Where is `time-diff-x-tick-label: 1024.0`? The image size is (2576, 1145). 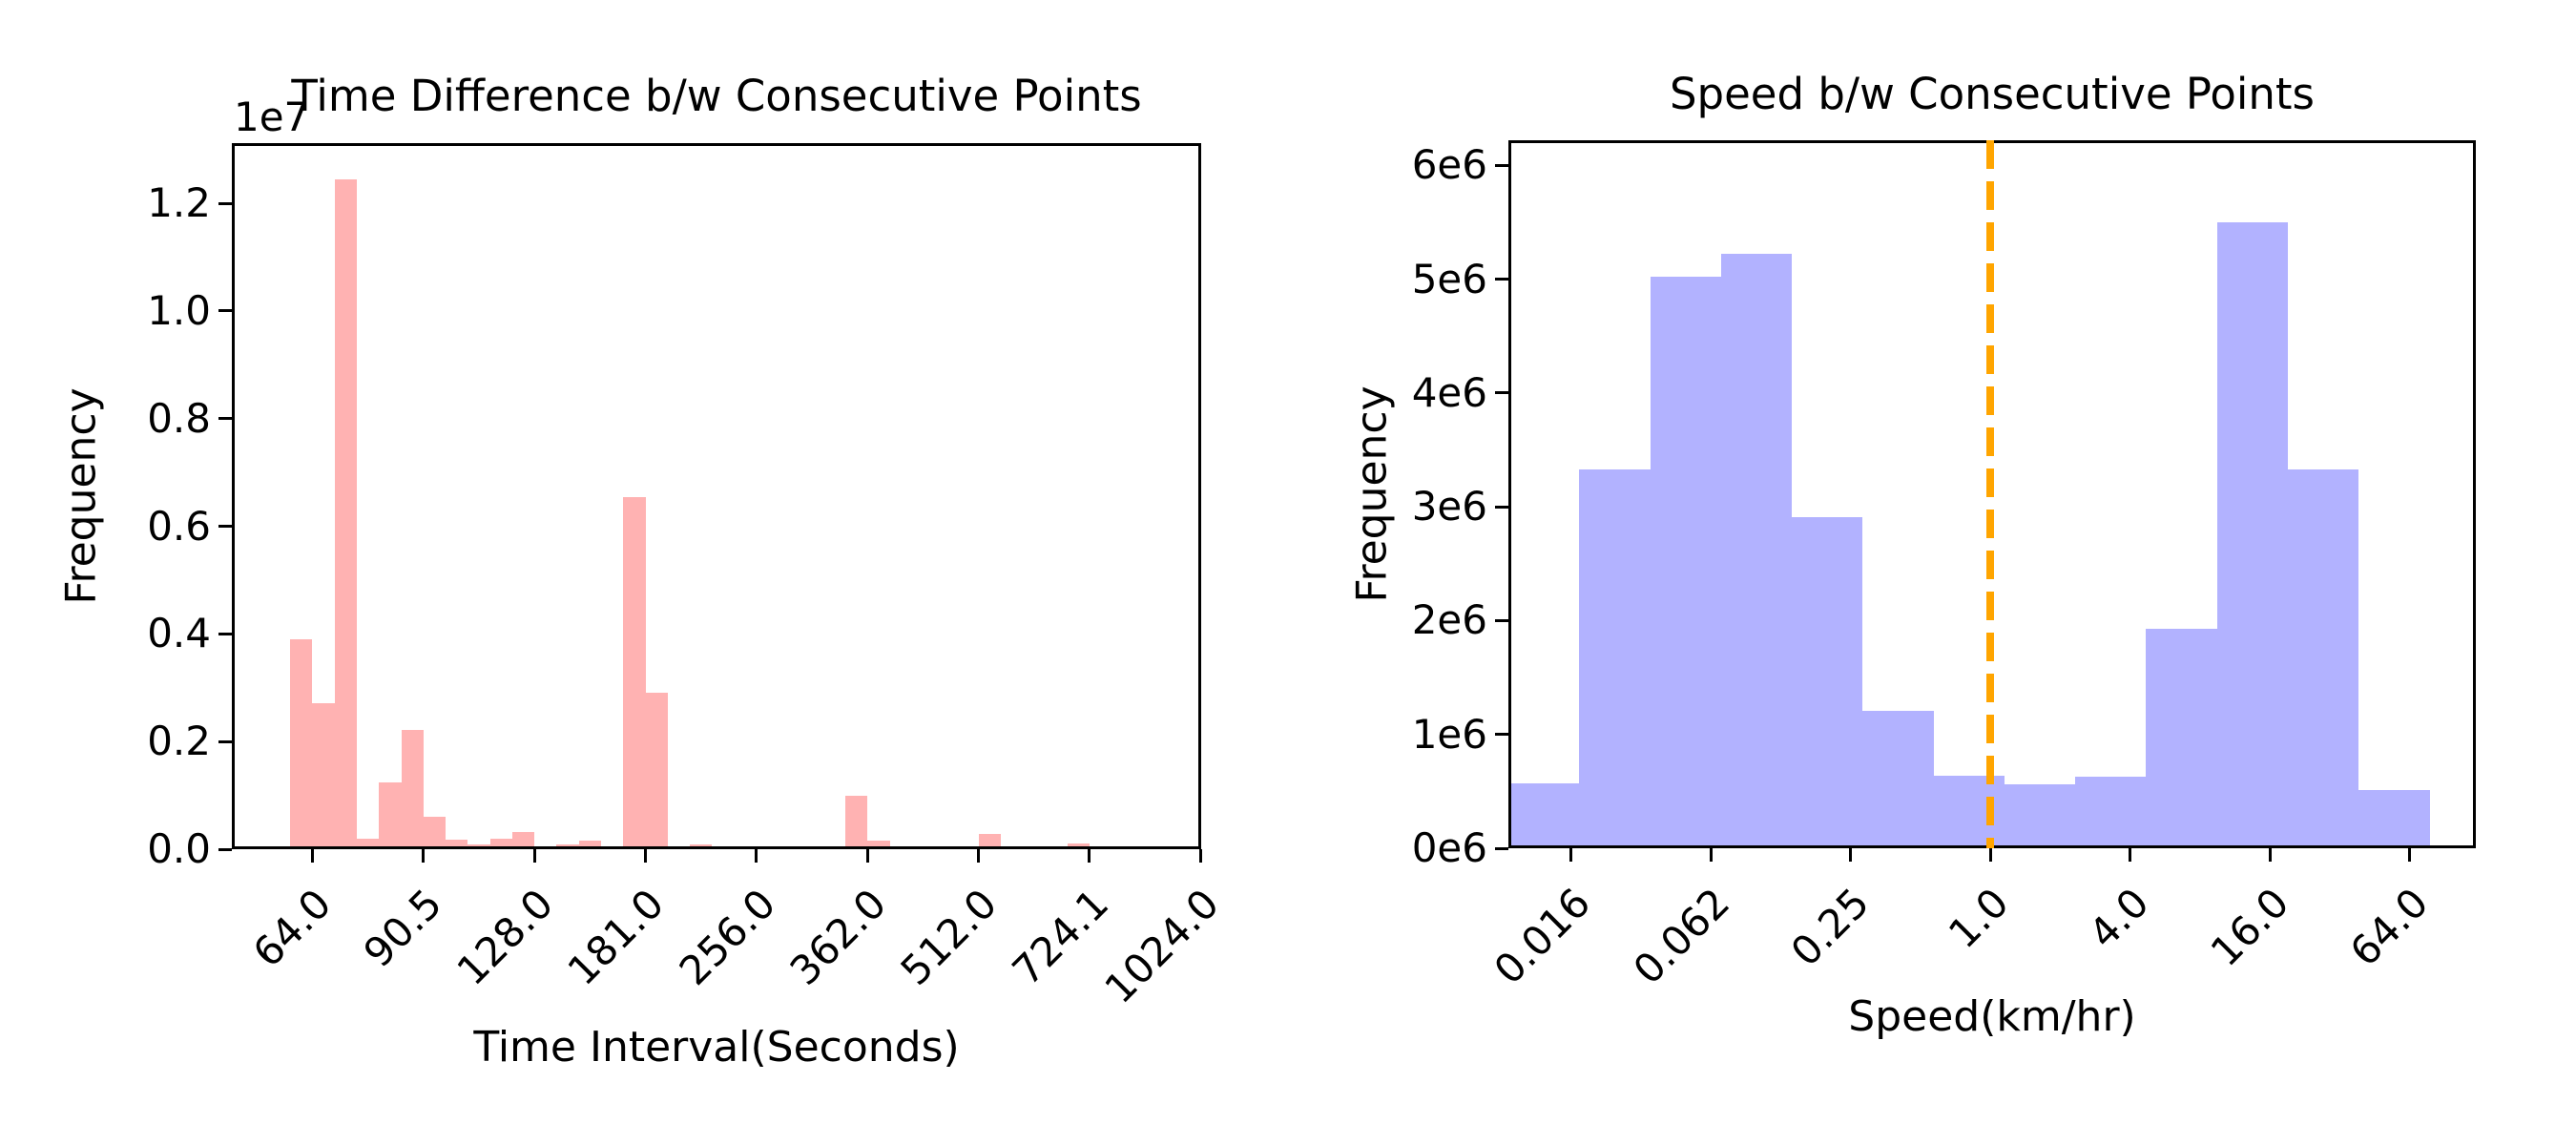 time-diff-x-tick-label: 1024.0 is located at coordinates (1162, 946).